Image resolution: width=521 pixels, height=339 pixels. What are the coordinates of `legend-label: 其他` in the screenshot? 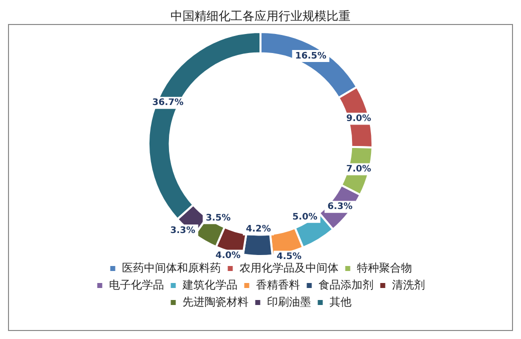 It's located at (340, 301).